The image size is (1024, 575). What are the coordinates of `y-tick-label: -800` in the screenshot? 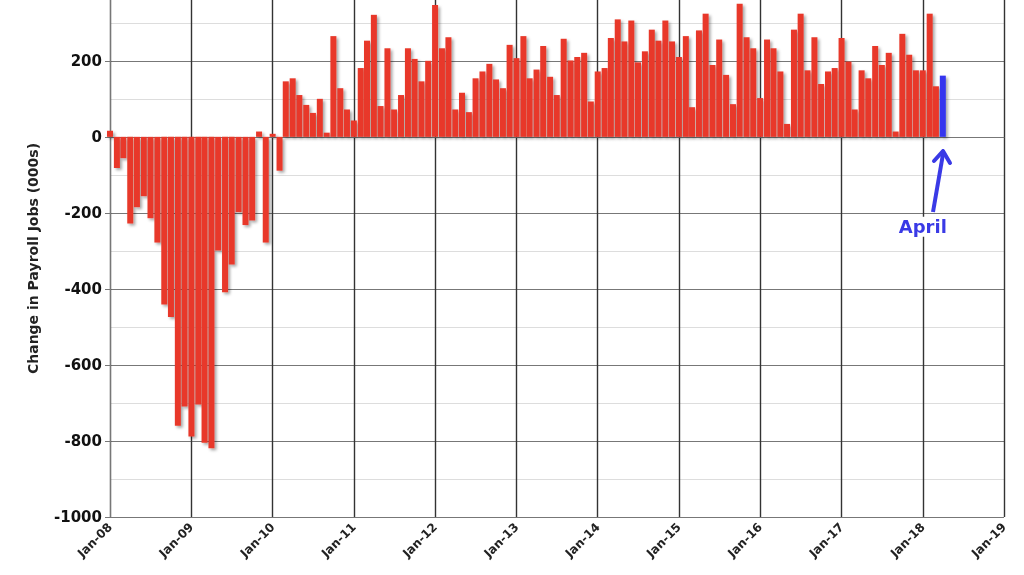 It's located at (83, 440).